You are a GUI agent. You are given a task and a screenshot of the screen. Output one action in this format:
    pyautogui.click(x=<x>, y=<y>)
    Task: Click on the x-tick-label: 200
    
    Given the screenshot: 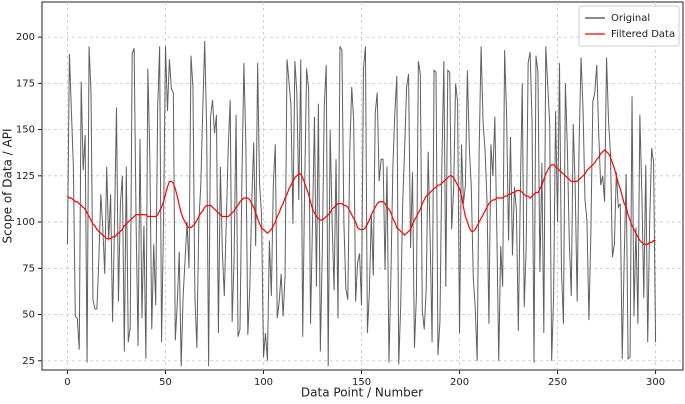 What is the action you would take?
    pyautogui.click(x=459, y=382)
    